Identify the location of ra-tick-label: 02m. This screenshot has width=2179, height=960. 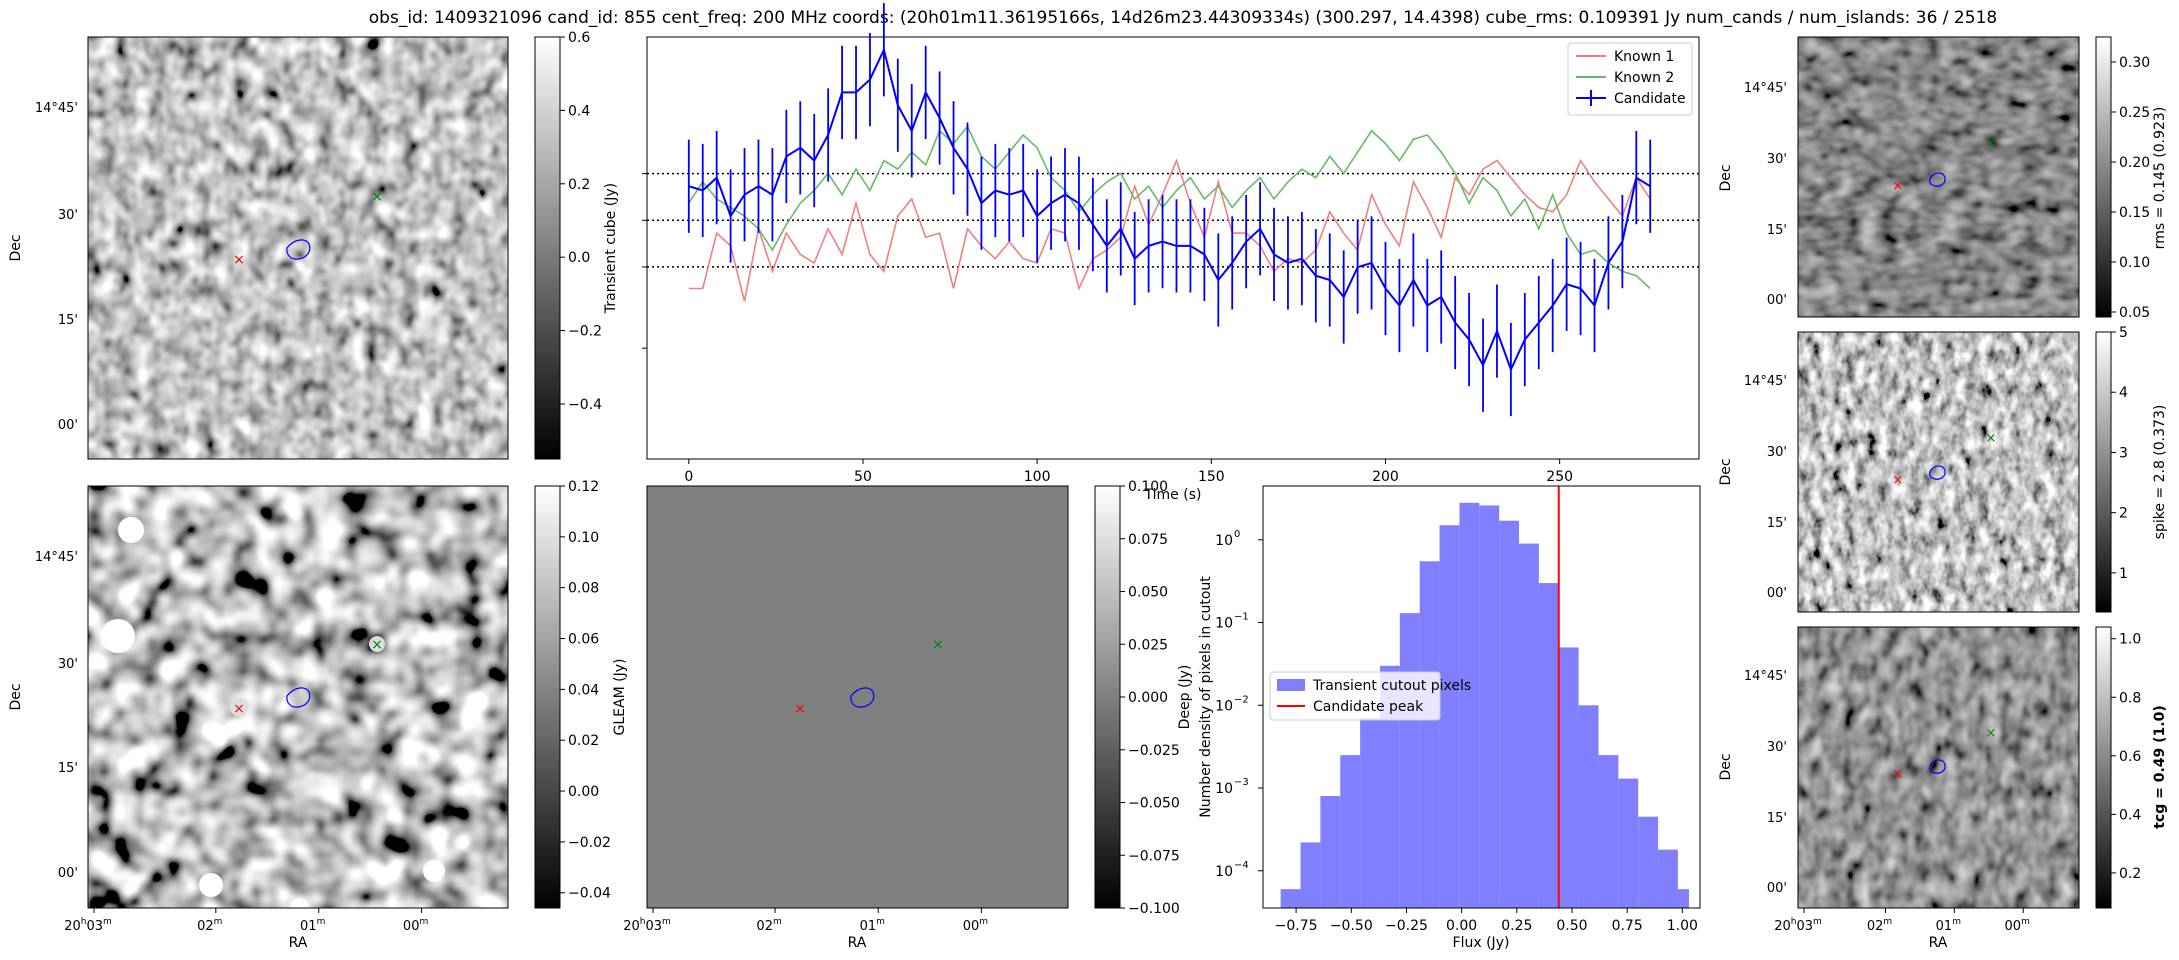
(209, 925).